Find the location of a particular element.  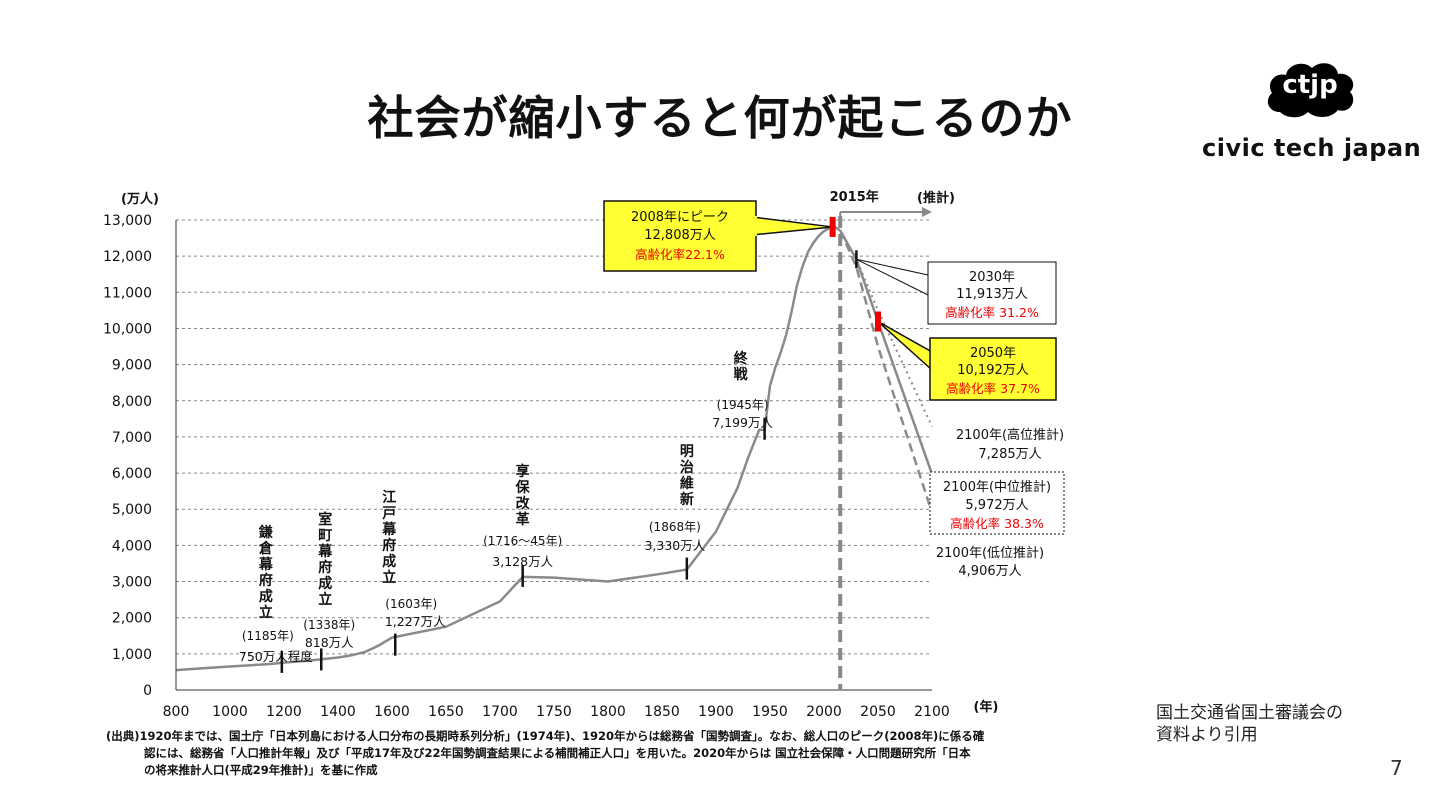

event-year-label: (1603年) is located at coordinates (411, 604).